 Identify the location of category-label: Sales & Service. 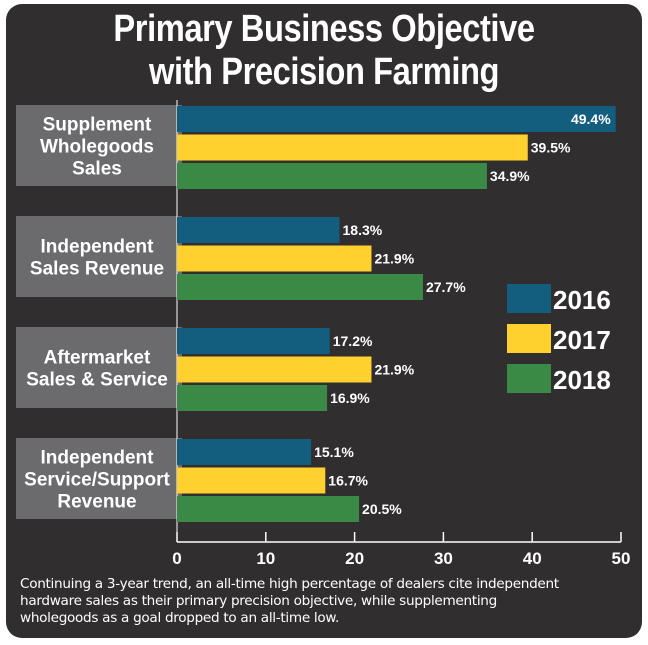
(97, 380).